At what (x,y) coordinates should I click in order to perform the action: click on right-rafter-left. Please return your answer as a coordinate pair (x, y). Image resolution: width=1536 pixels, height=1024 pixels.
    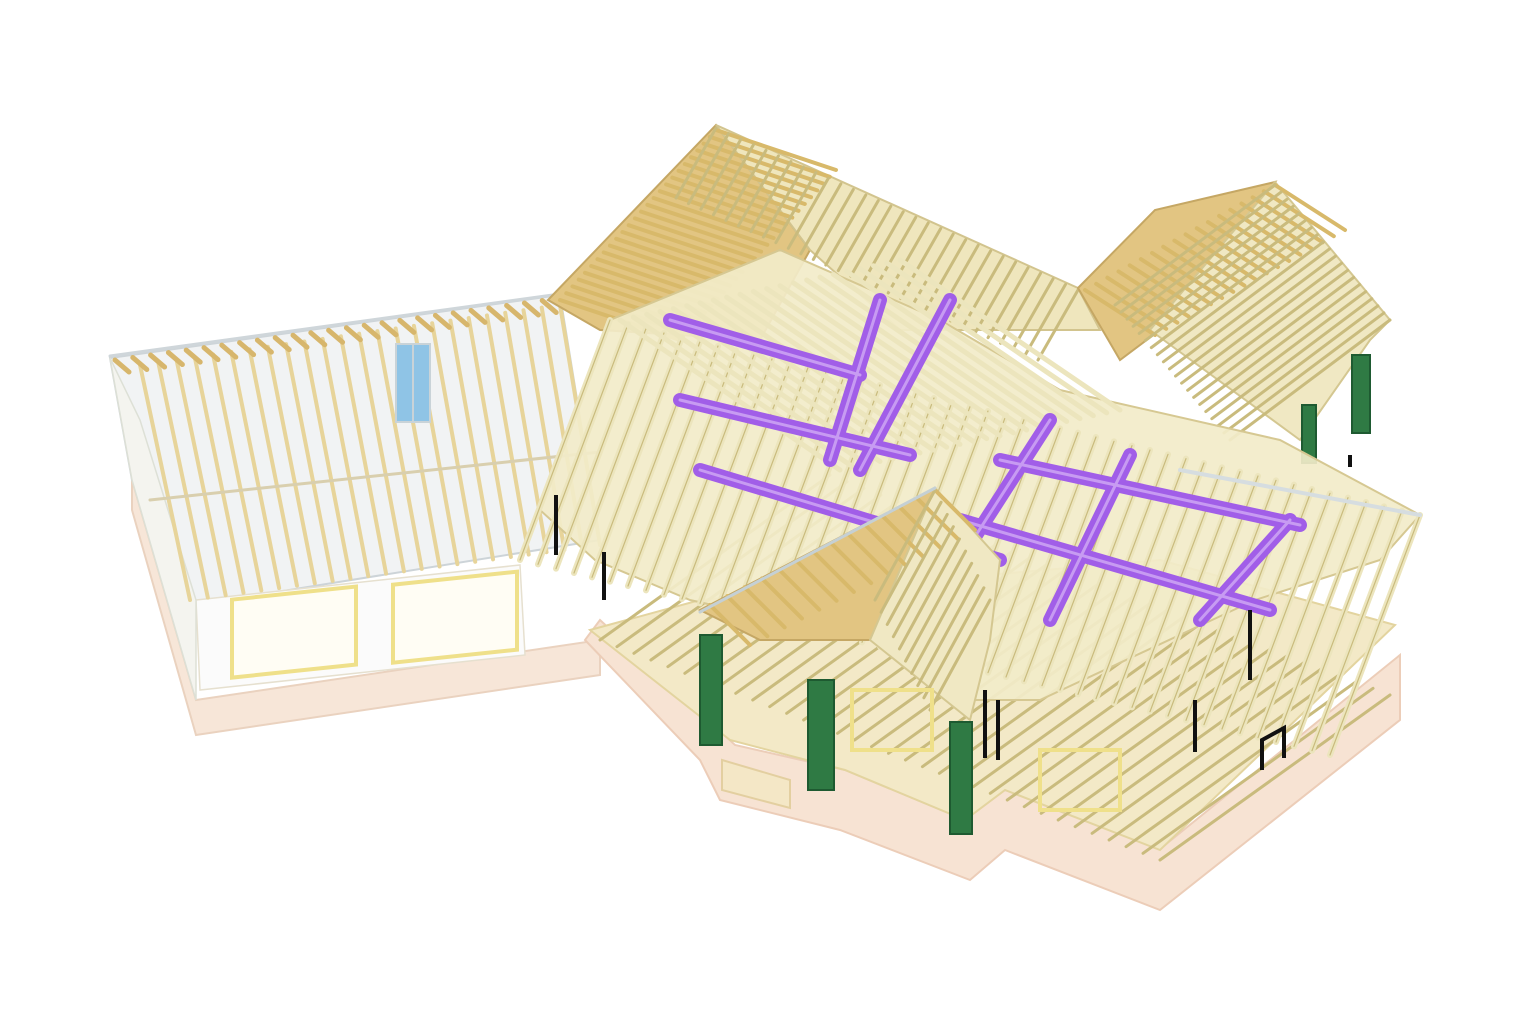
    Looking at the image, I should click on (1153, 294).